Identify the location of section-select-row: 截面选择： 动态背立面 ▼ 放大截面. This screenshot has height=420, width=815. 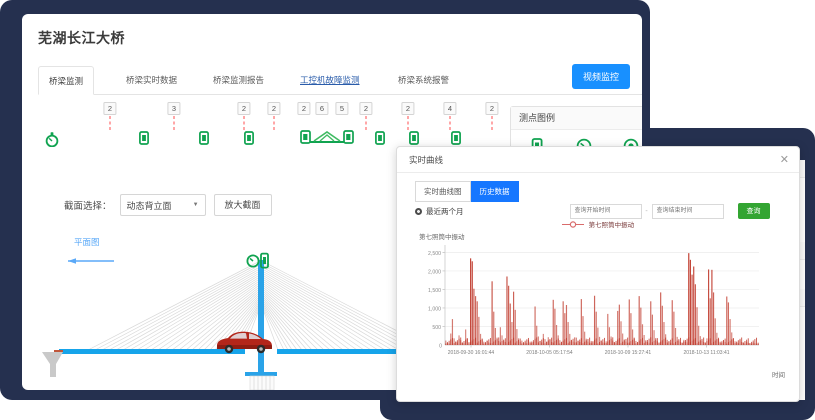
(168, 205).